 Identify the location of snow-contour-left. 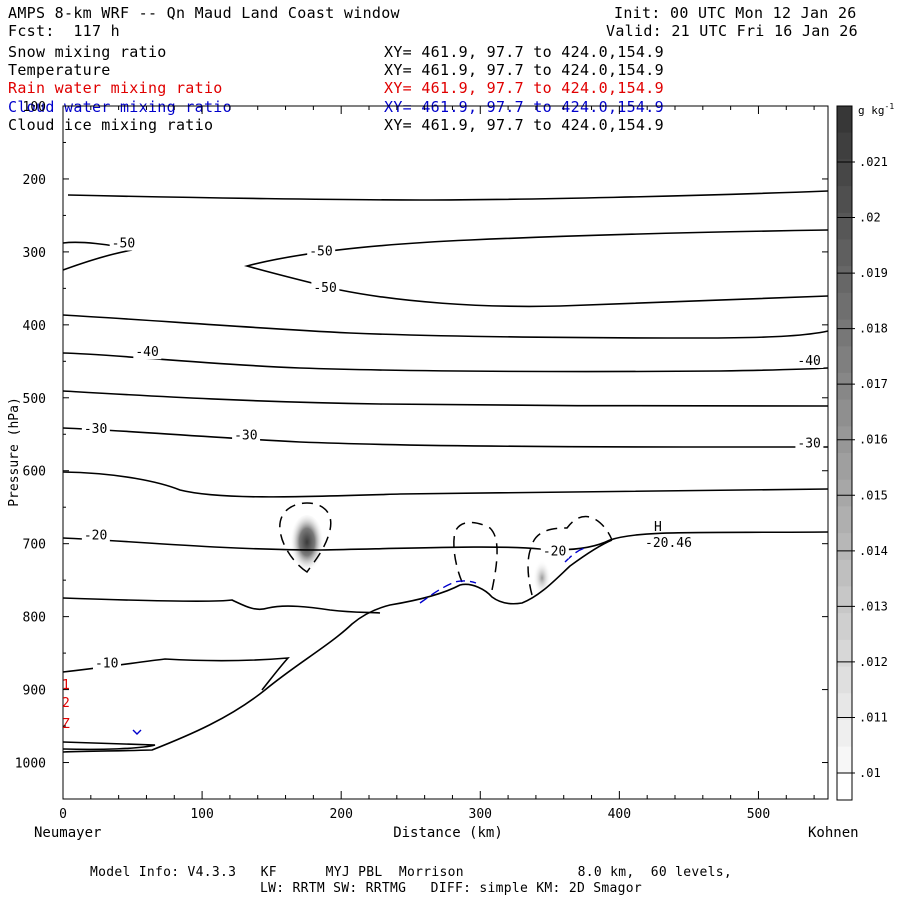
(305, 538).